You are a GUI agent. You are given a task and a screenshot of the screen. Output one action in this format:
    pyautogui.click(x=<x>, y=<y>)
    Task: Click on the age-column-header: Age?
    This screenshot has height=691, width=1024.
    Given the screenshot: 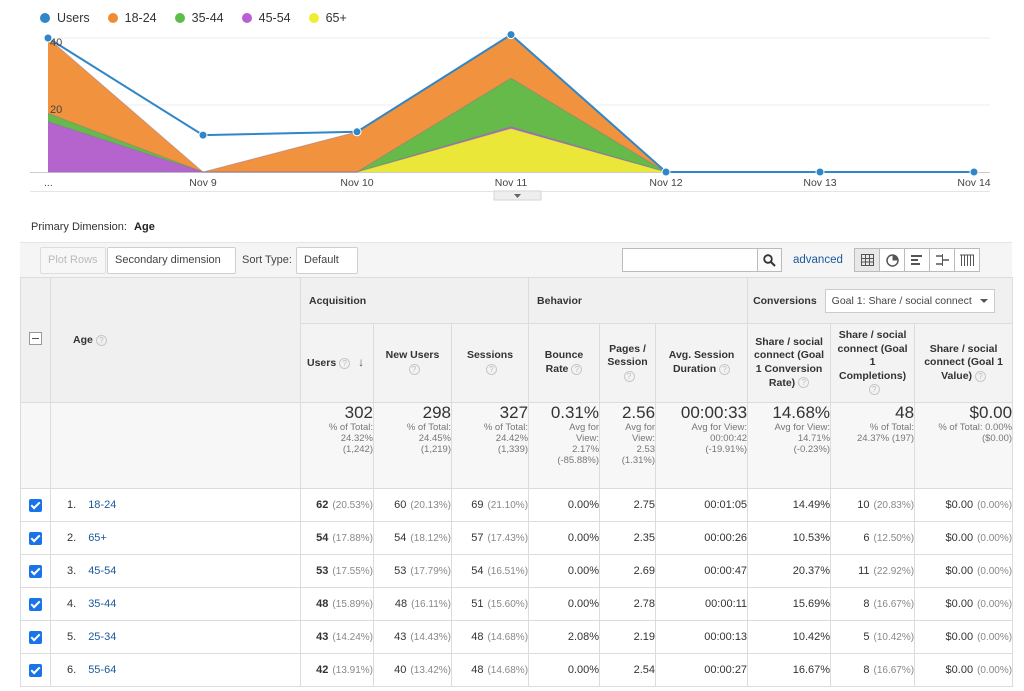 What is the action you would take?
    pyautogui.click(x=175, y=340)
    